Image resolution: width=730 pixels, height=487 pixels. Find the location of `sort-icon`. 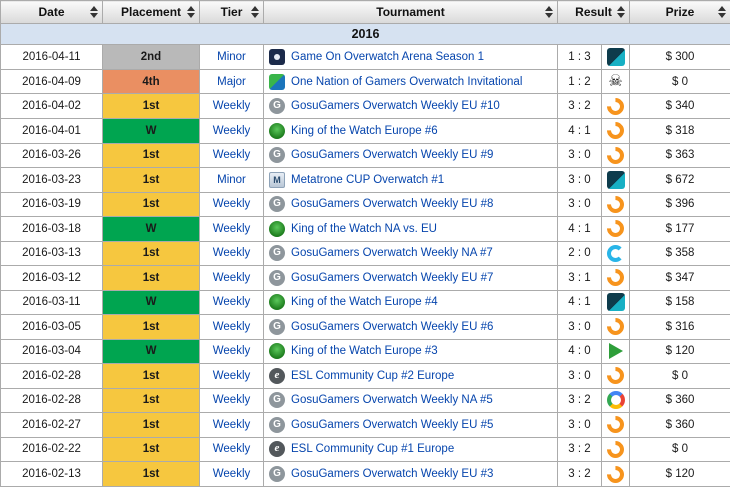

sort-icon is located at coordinates (722, 12).